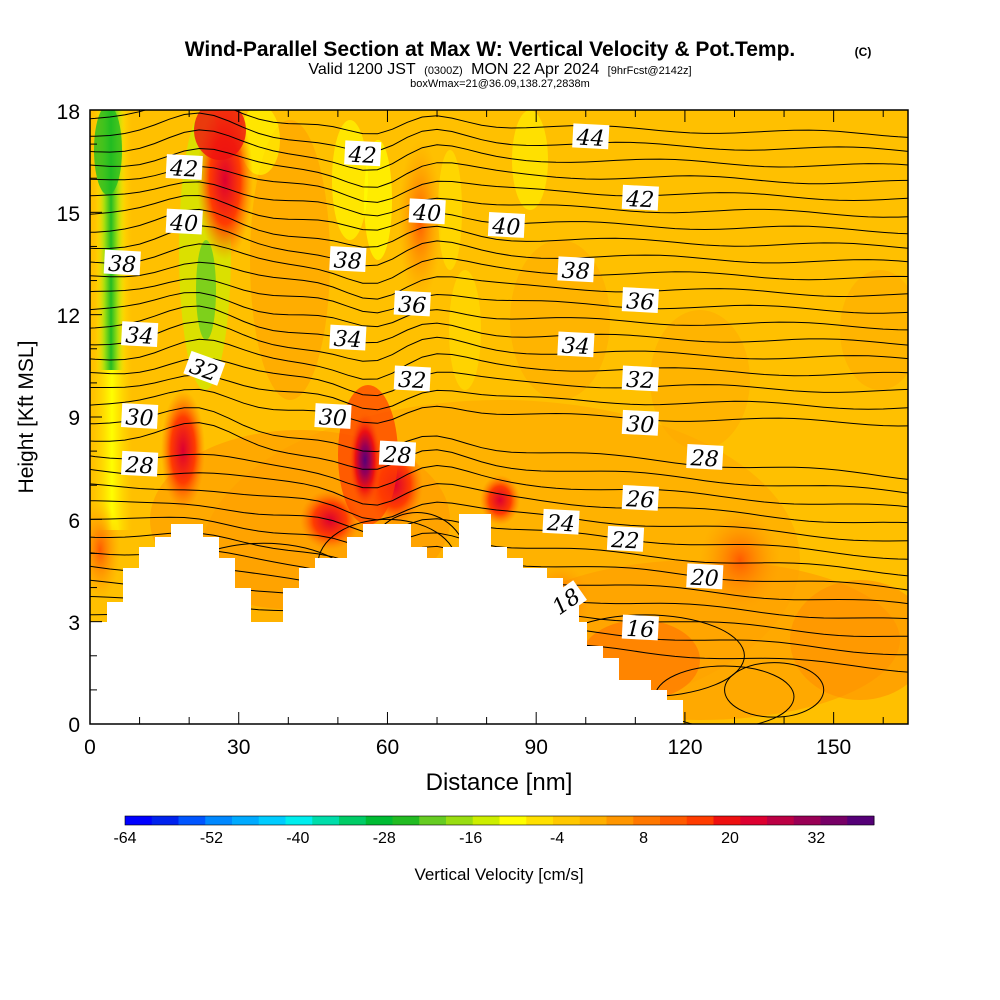 This screenshot has height=1000, width=1000. I want to click on contour-label: 28, so click(140, 464).